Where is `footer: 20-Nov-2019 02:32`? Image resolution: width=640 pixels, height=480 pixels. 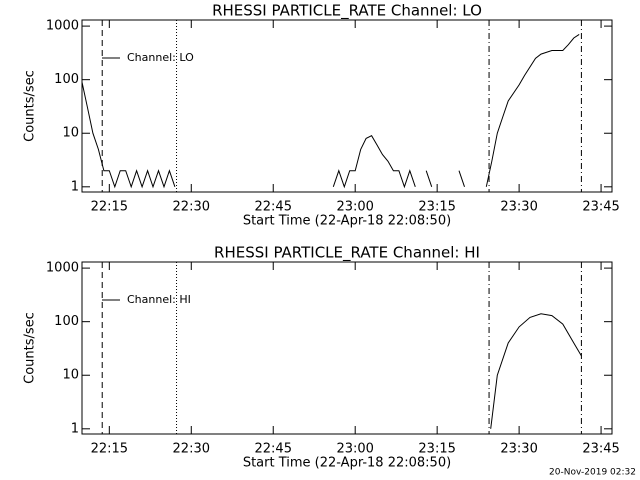
footer: 20-Nov-2019 02:32 is located at coordinates (592, 473).